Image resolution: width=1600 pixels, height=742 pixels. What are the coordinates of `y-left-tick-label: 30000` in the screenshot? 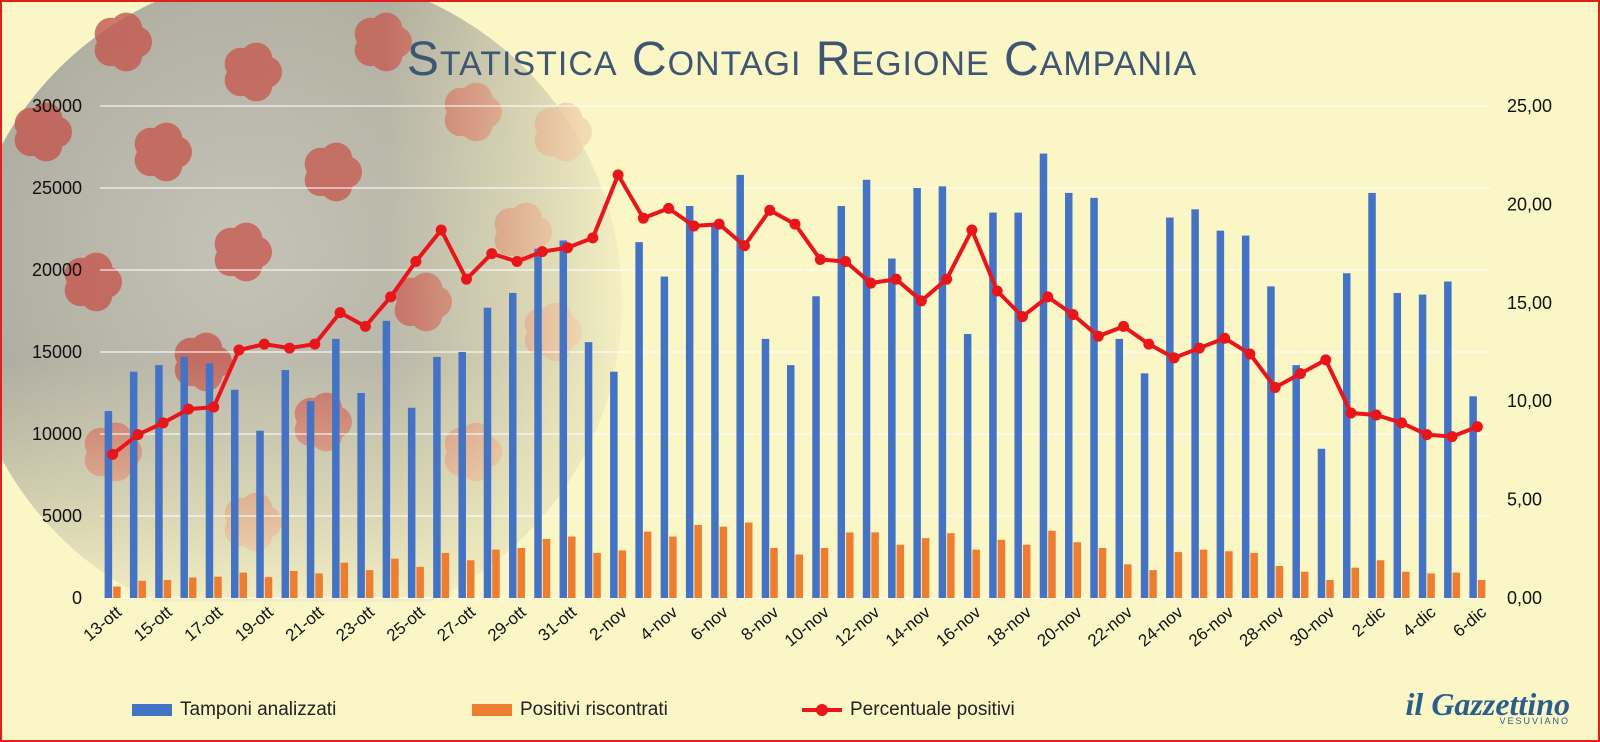 It's located at (57, 106).